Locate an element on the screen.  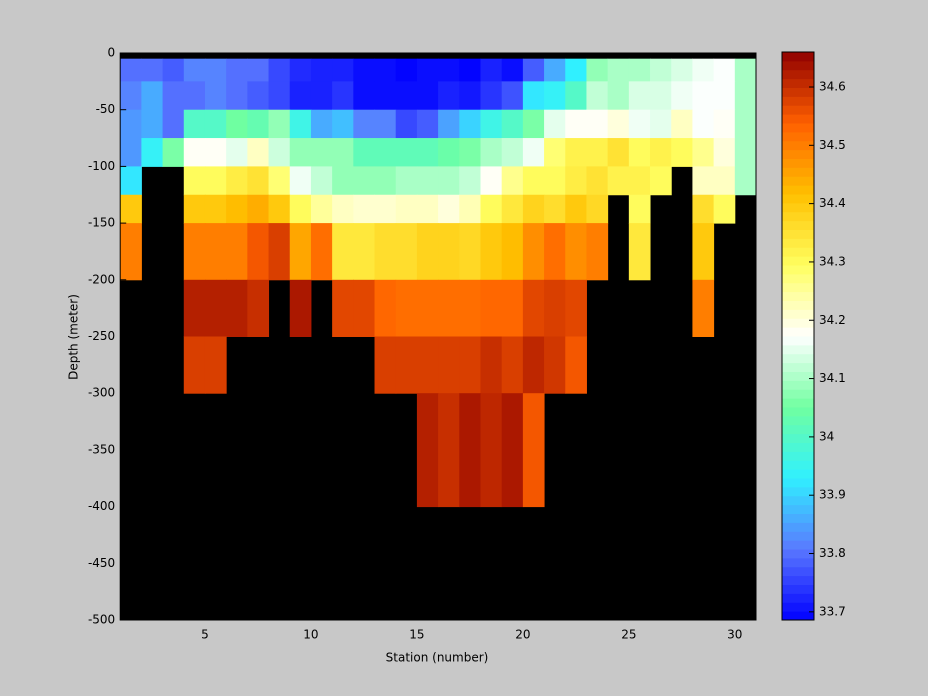
x-tick-label: 20 is located at coordinates (522, 635).